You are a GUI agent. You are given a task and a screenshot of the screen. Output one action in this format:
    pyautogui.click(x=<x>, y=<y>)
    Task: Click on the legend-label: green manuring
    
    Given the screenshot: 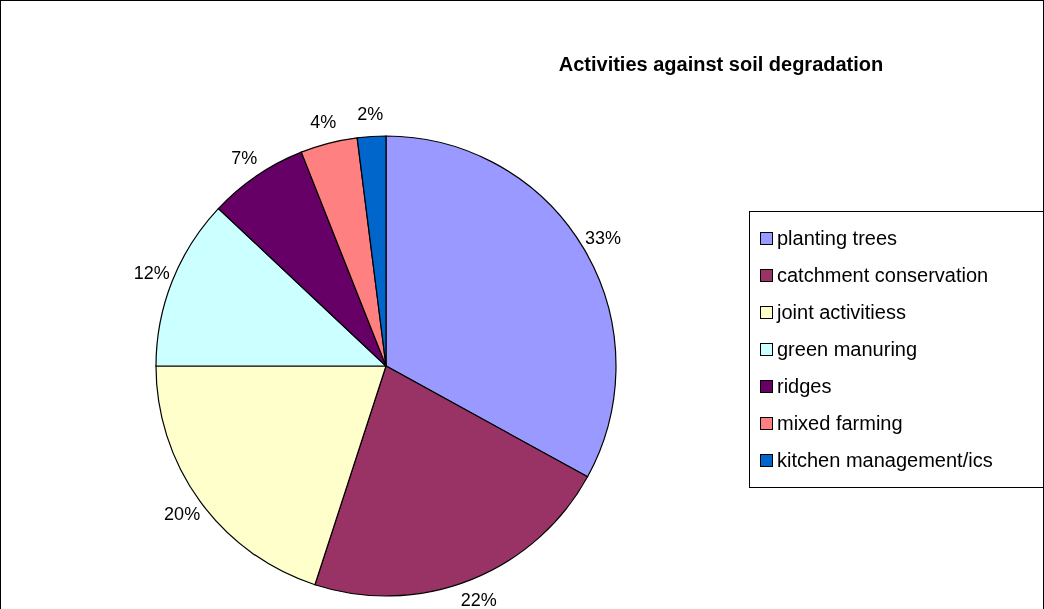 What is the action you would take?
    pyautogui.click(x=847, y=349)
    